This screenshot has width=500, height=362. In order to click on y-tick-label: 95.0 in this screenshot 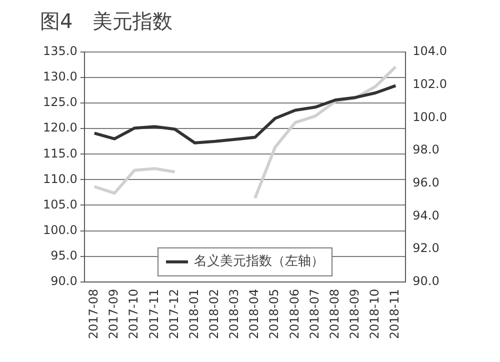, I will do `click(64, 255)`.